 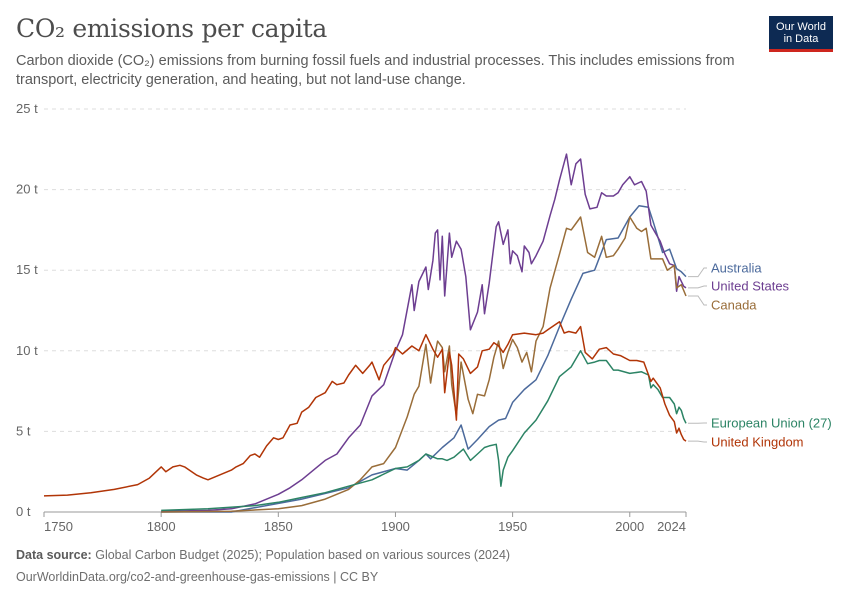 I want to click on series-label-european-union: European Union (27), so click(x=771, y=423).